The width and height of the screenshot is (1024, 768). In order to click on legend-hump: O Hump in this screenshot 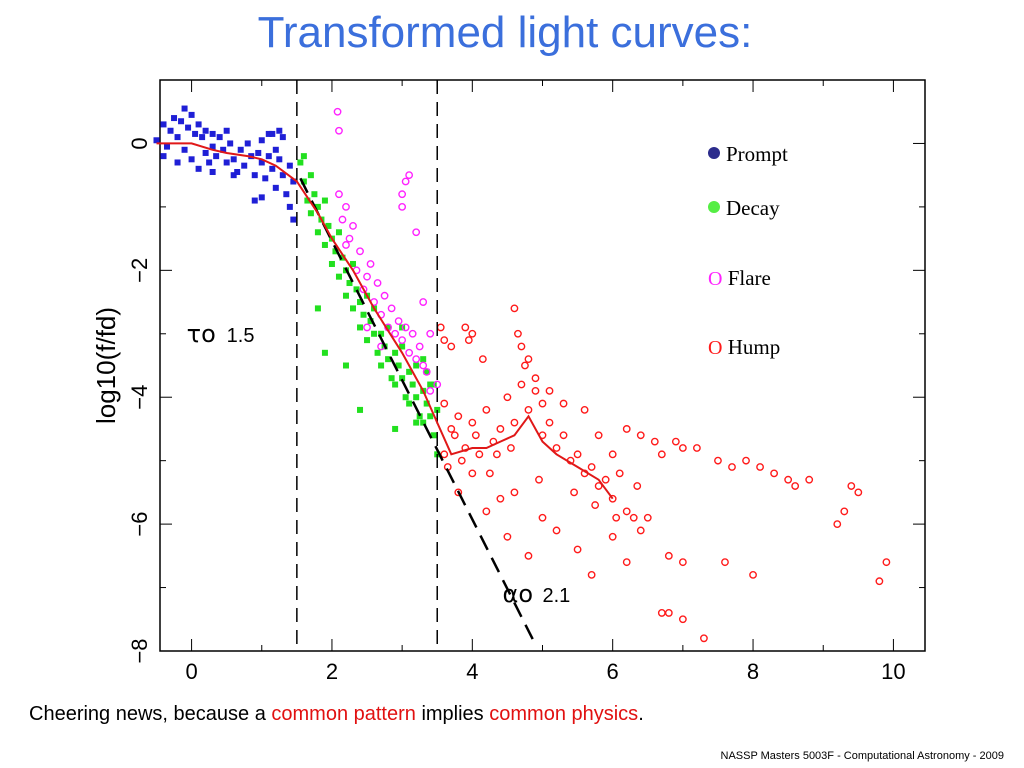, I will do `click(744, 347)`.